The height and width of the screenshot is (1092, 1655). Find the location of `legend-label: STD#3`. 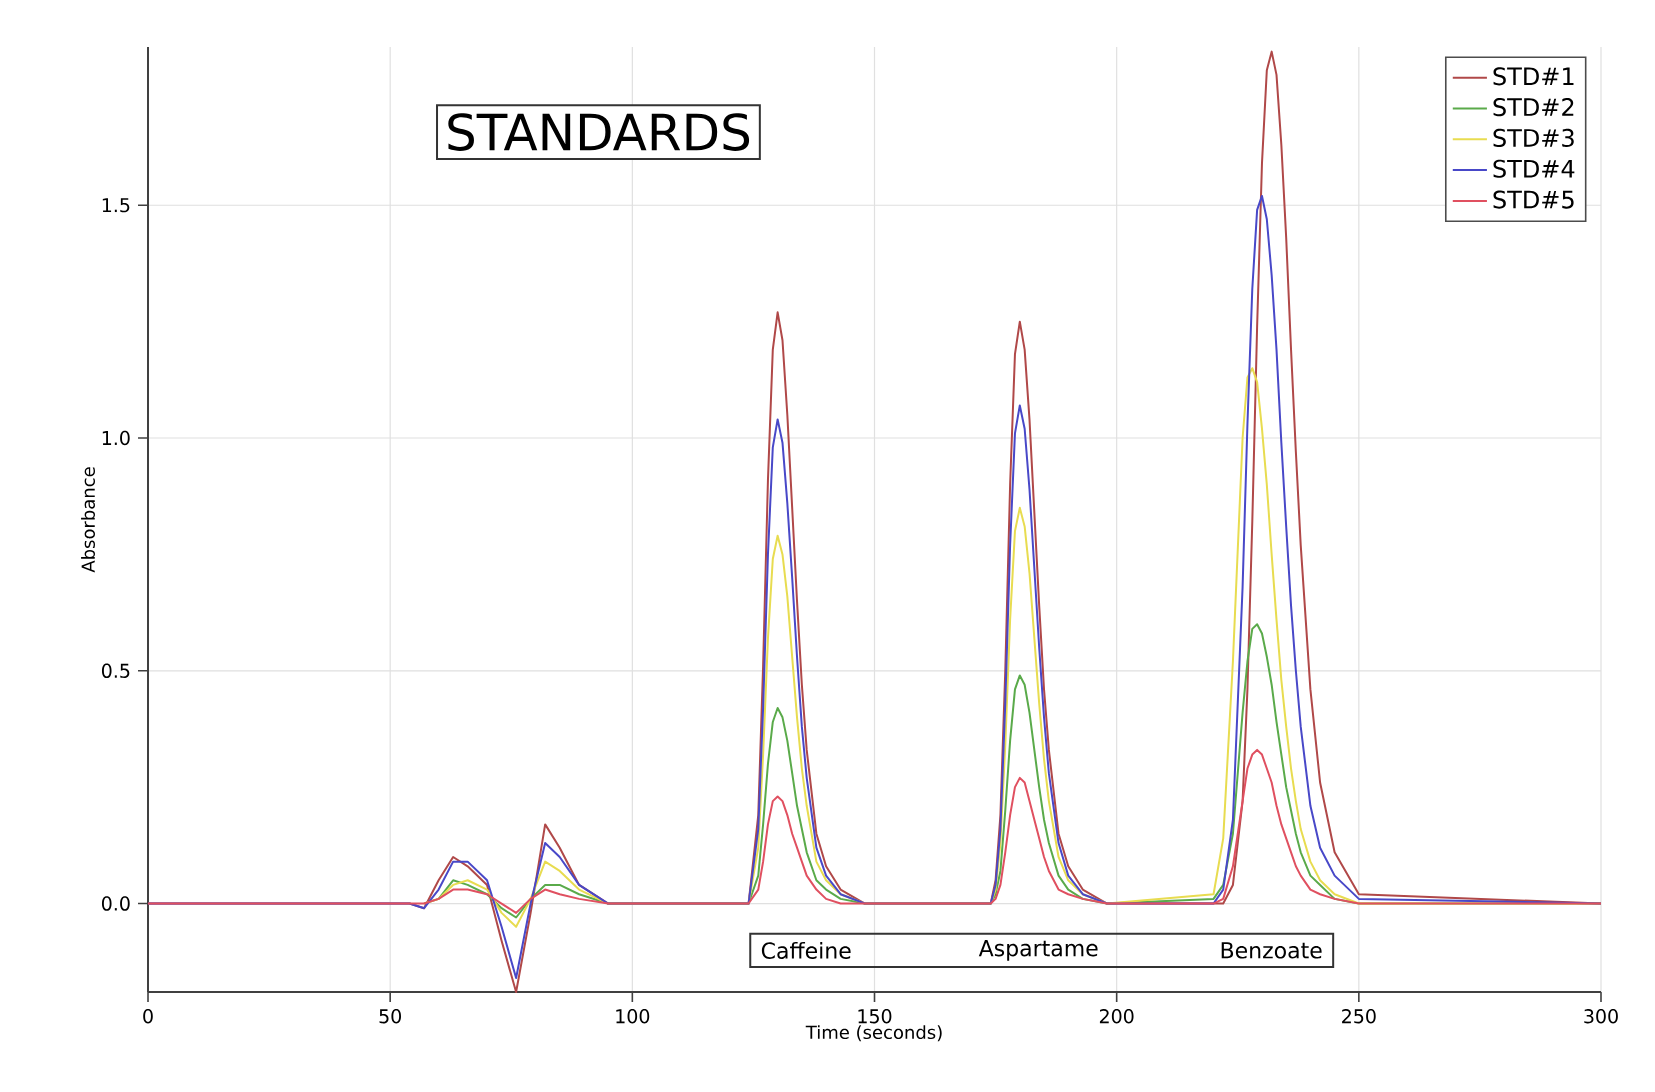

legend-label: STD#3 is located at coordinates (1533, 138).